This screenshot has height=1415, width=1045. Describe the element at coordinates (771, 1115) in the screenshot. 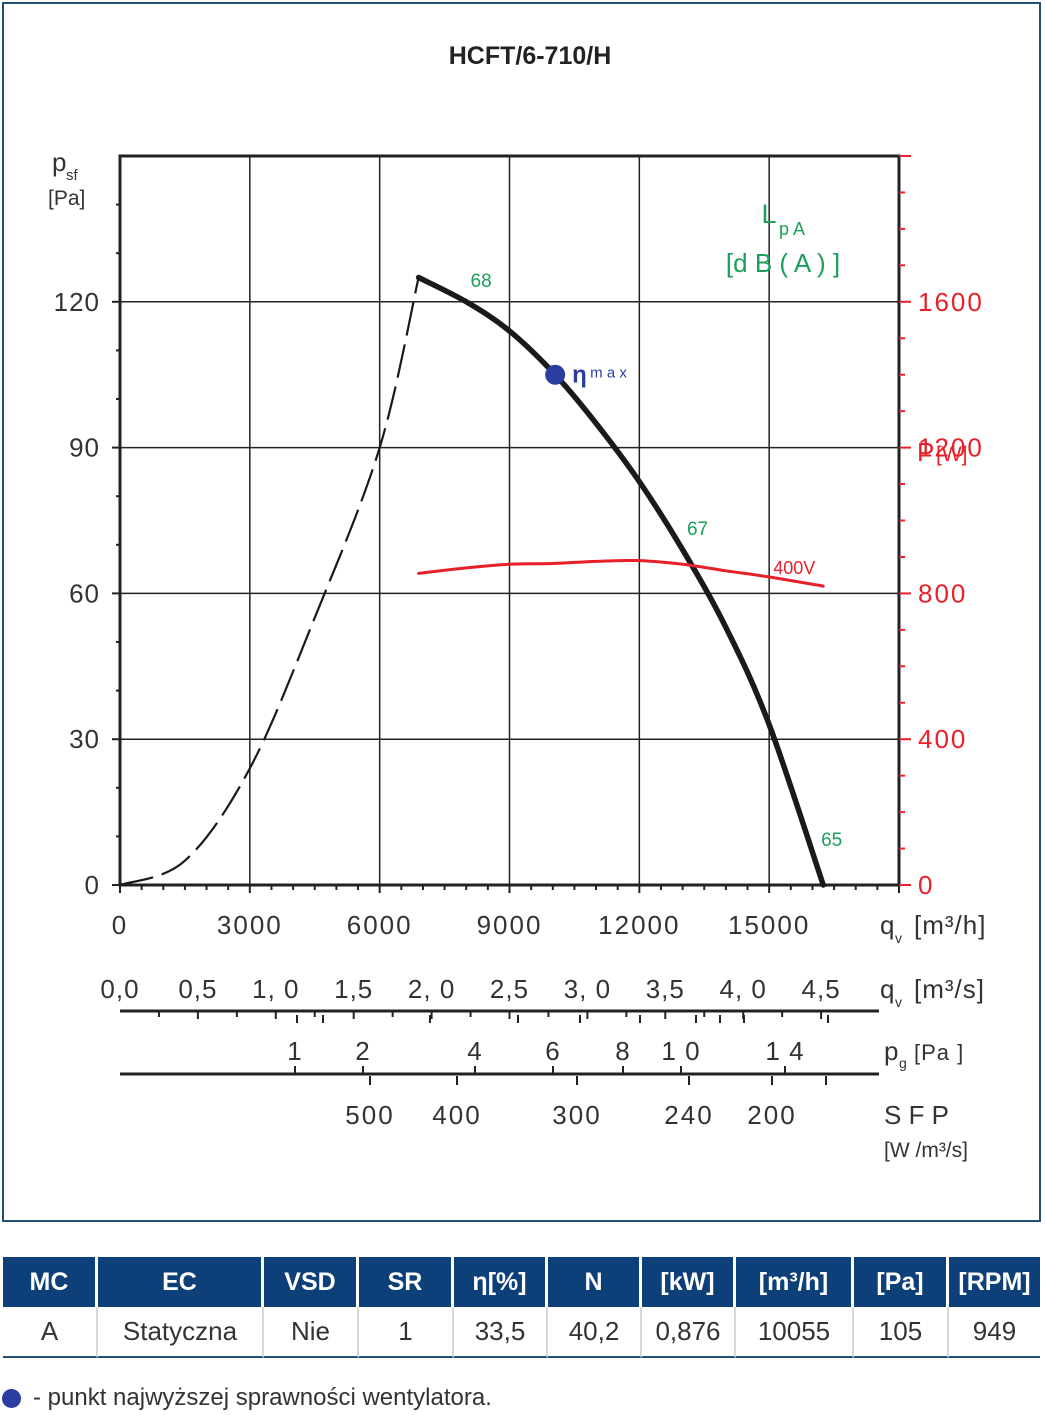

I see `sfp-tick-label: 200` at that location.